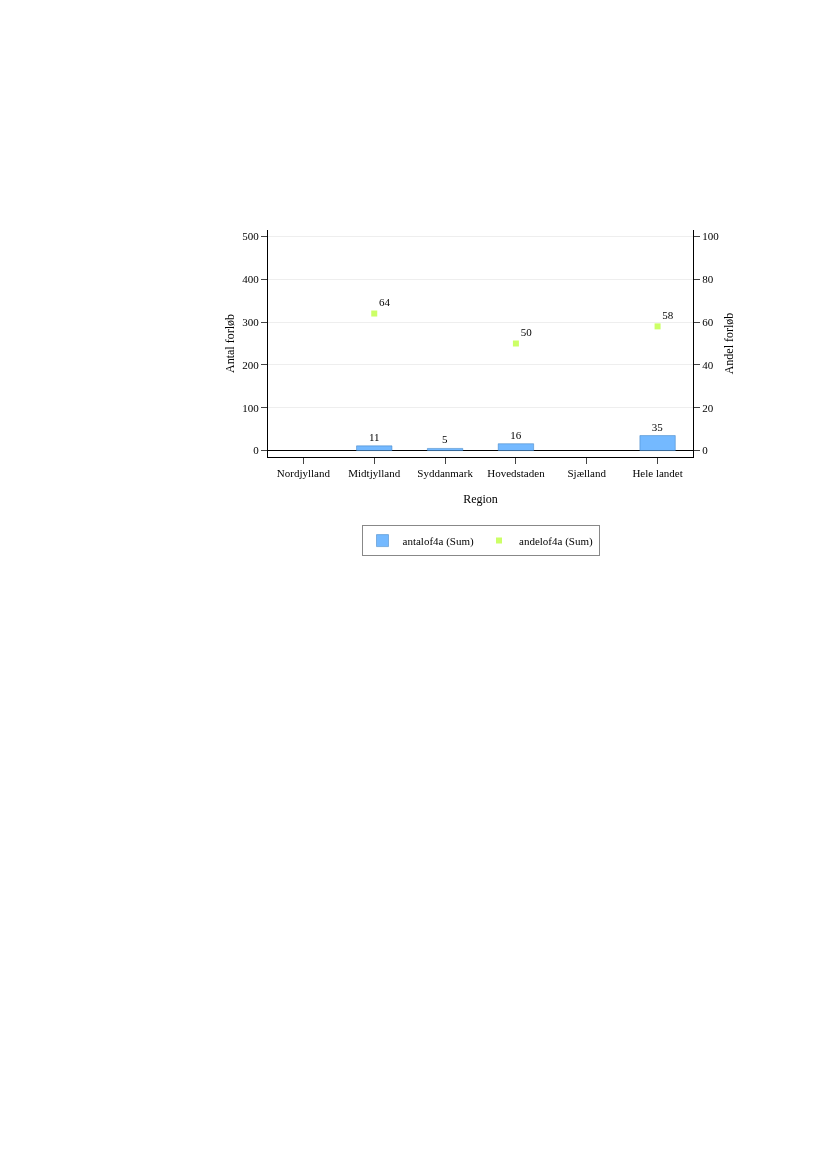  I want to click on y-tick-label: 200, so click(251, 364).